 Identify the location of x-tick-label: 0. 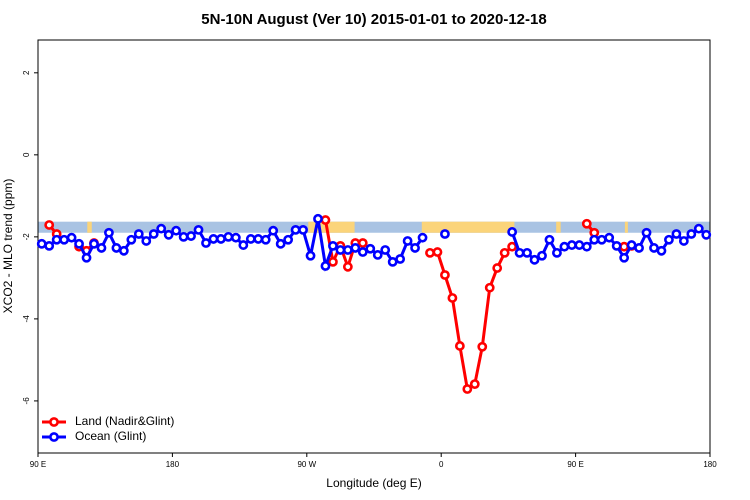
(441, 464).